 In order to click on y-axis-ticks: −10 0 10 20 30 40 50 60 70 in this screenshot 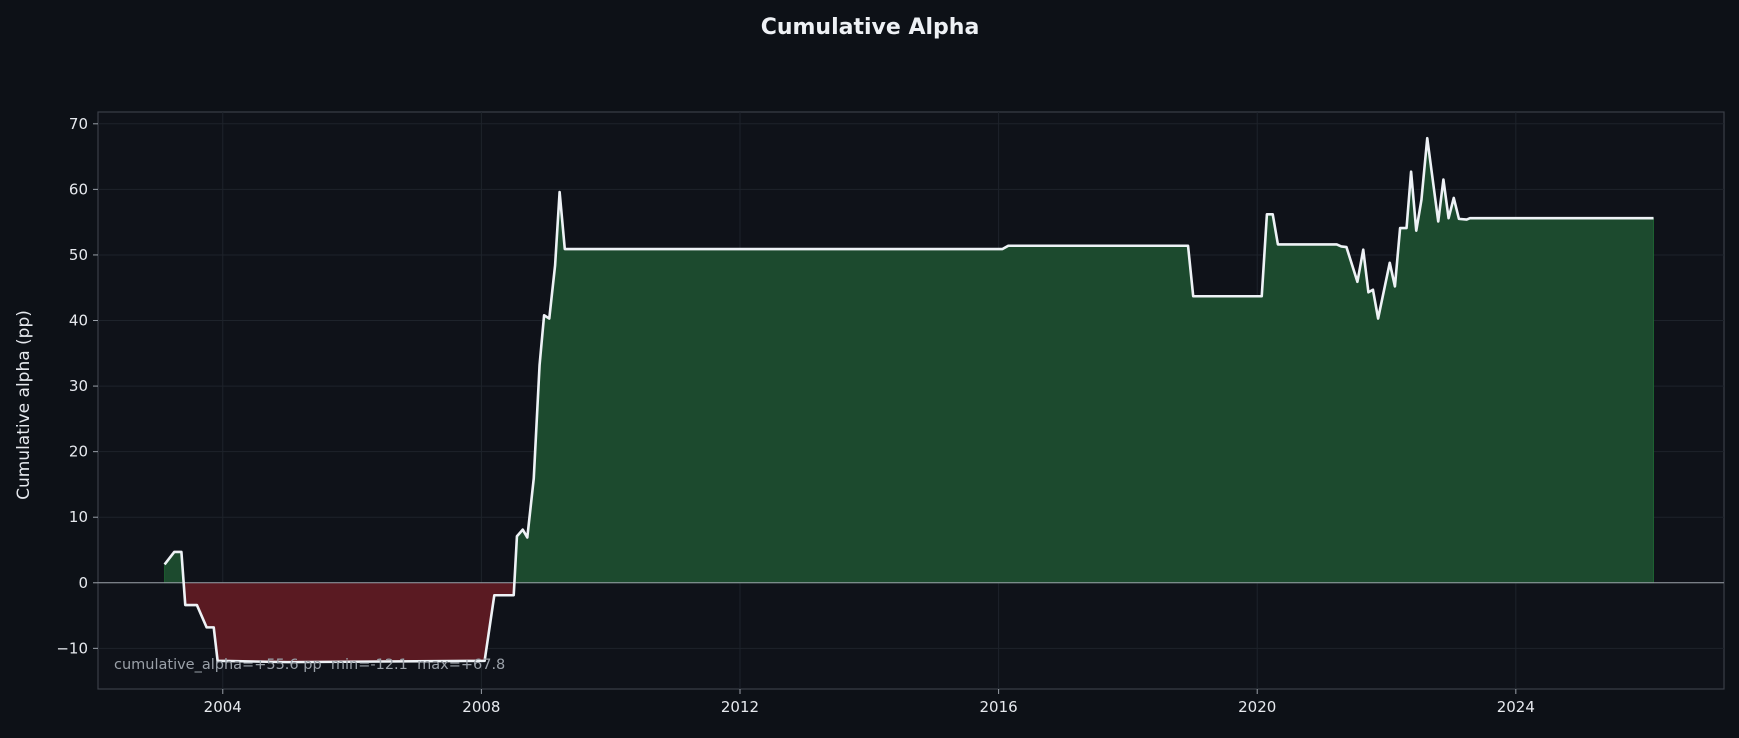, I will do `click(77, 386)`.